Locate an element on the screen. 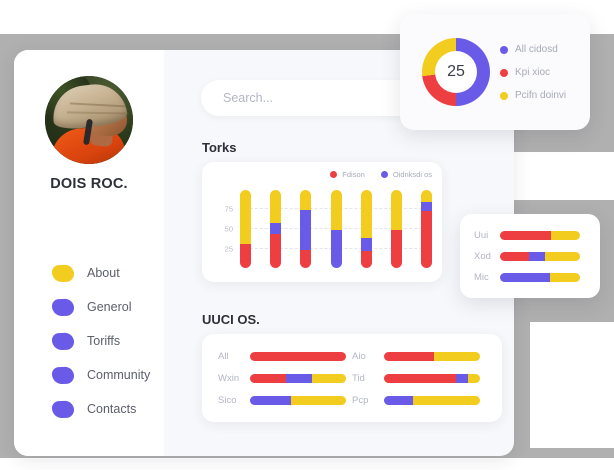  legend-label: Oidnksdi os is located at coordinates (412, 174).